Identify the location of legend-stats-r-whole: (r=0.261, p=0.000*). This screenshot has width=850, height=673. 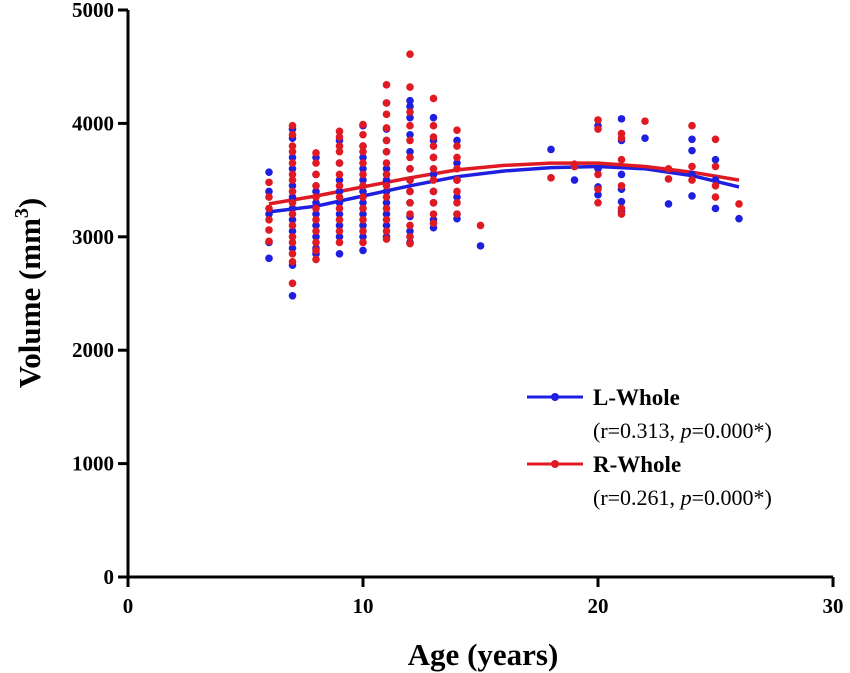
(682, 497).